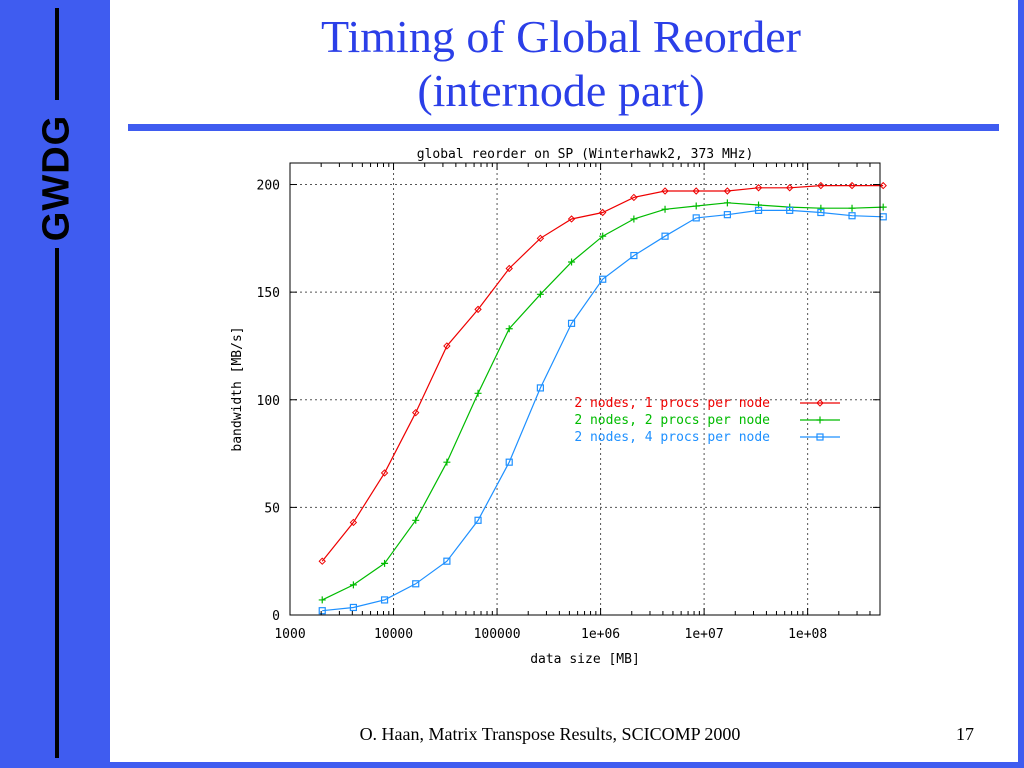 Image resolution: width=1024 pixels, height=768 pixels. Describe the element at coordinates (268, 186) in the screenshot. I see `y-tick-label: 200` at that location.